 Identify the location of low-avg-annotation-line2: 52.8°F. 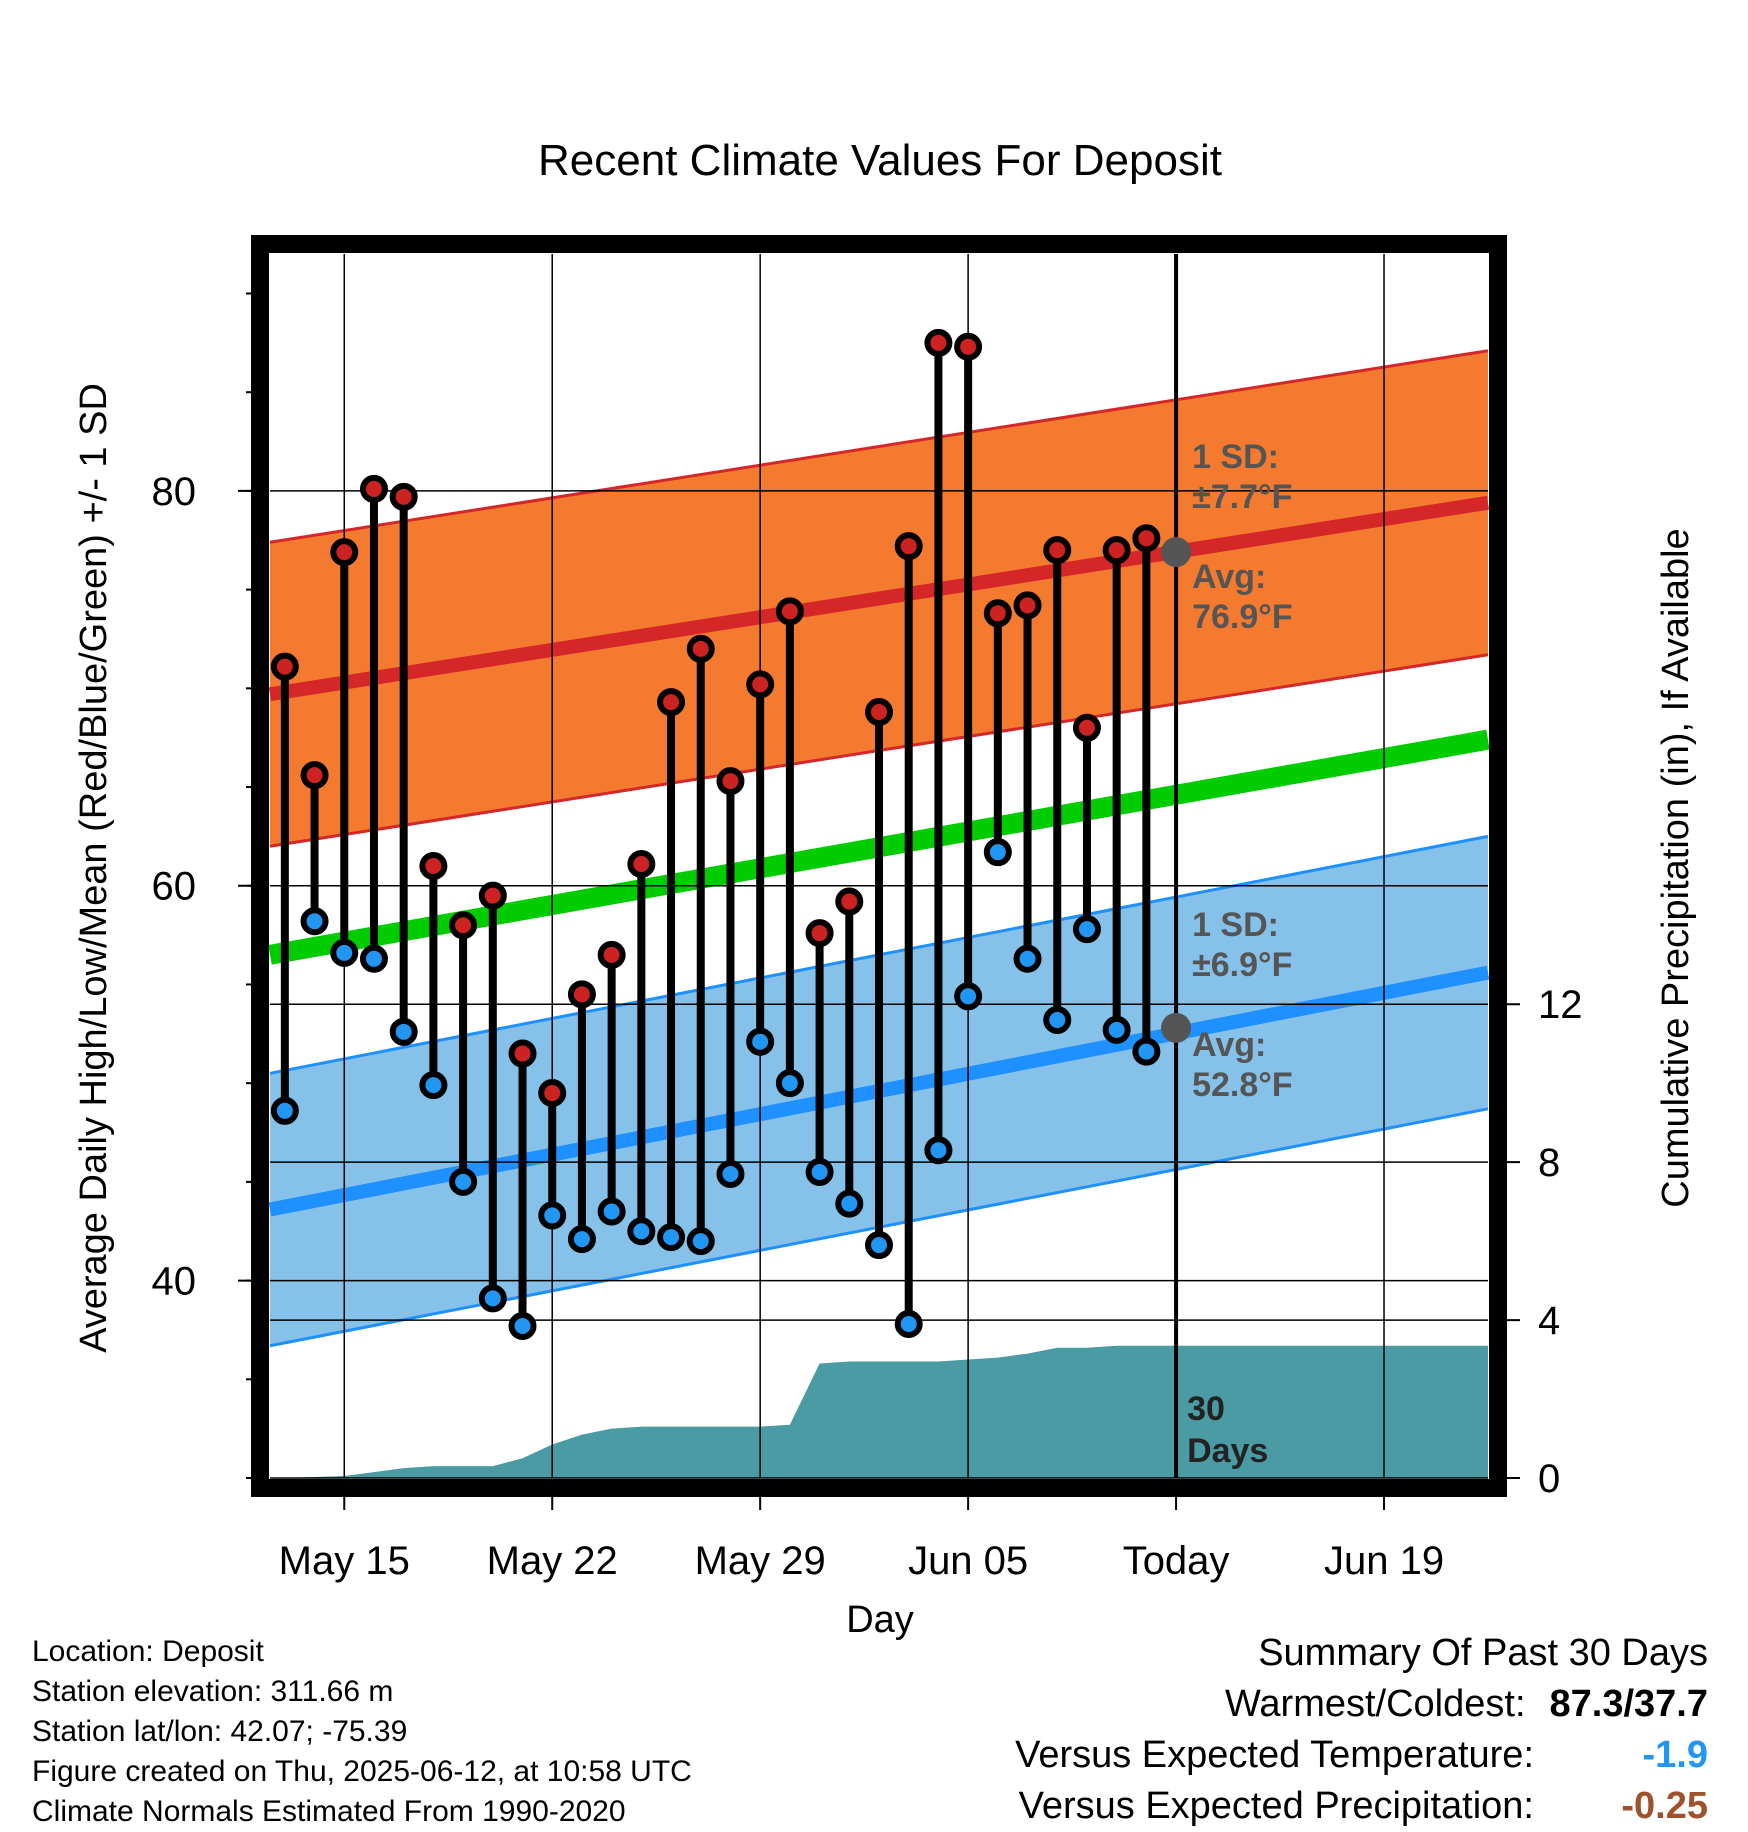
(1242, 1085).